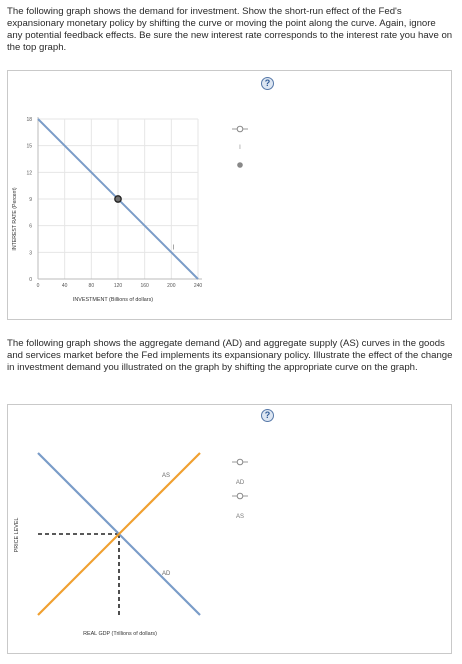 The width and height of the screenshot is (462, 664). Describe the element at coordinates (166, 574) in the screenshot. I see `ad-curve-label: AD` at that location.